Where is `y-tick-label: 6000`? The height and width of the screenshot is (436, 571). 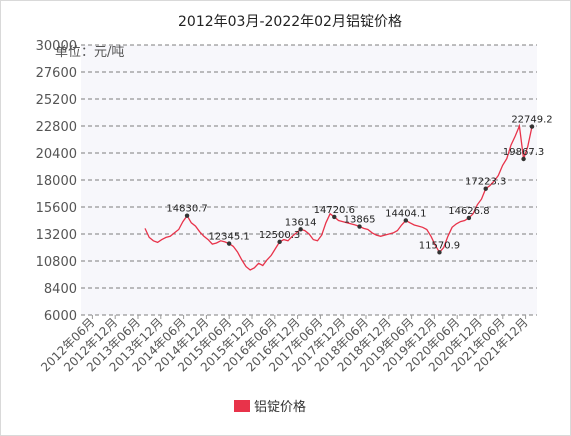 y-tick-label: 6000 is located at coordinates (60, 316).